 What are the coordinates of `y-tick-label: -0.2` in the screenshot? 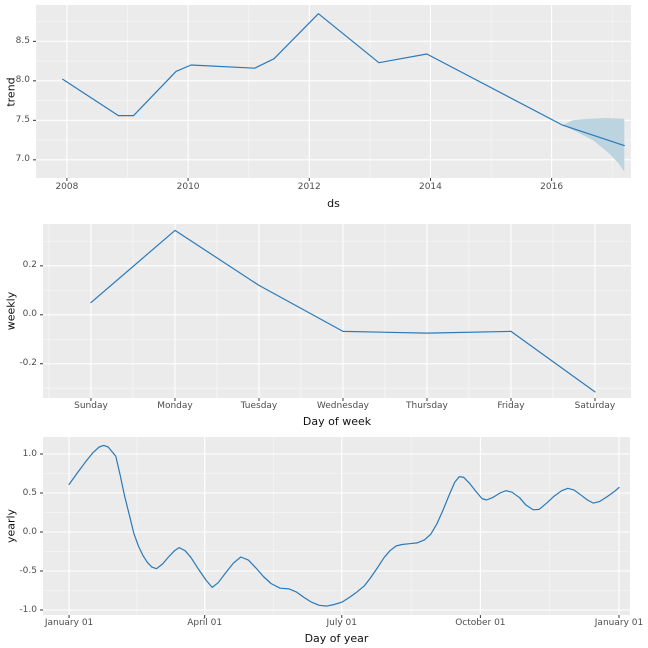 It's located at (28, 363).